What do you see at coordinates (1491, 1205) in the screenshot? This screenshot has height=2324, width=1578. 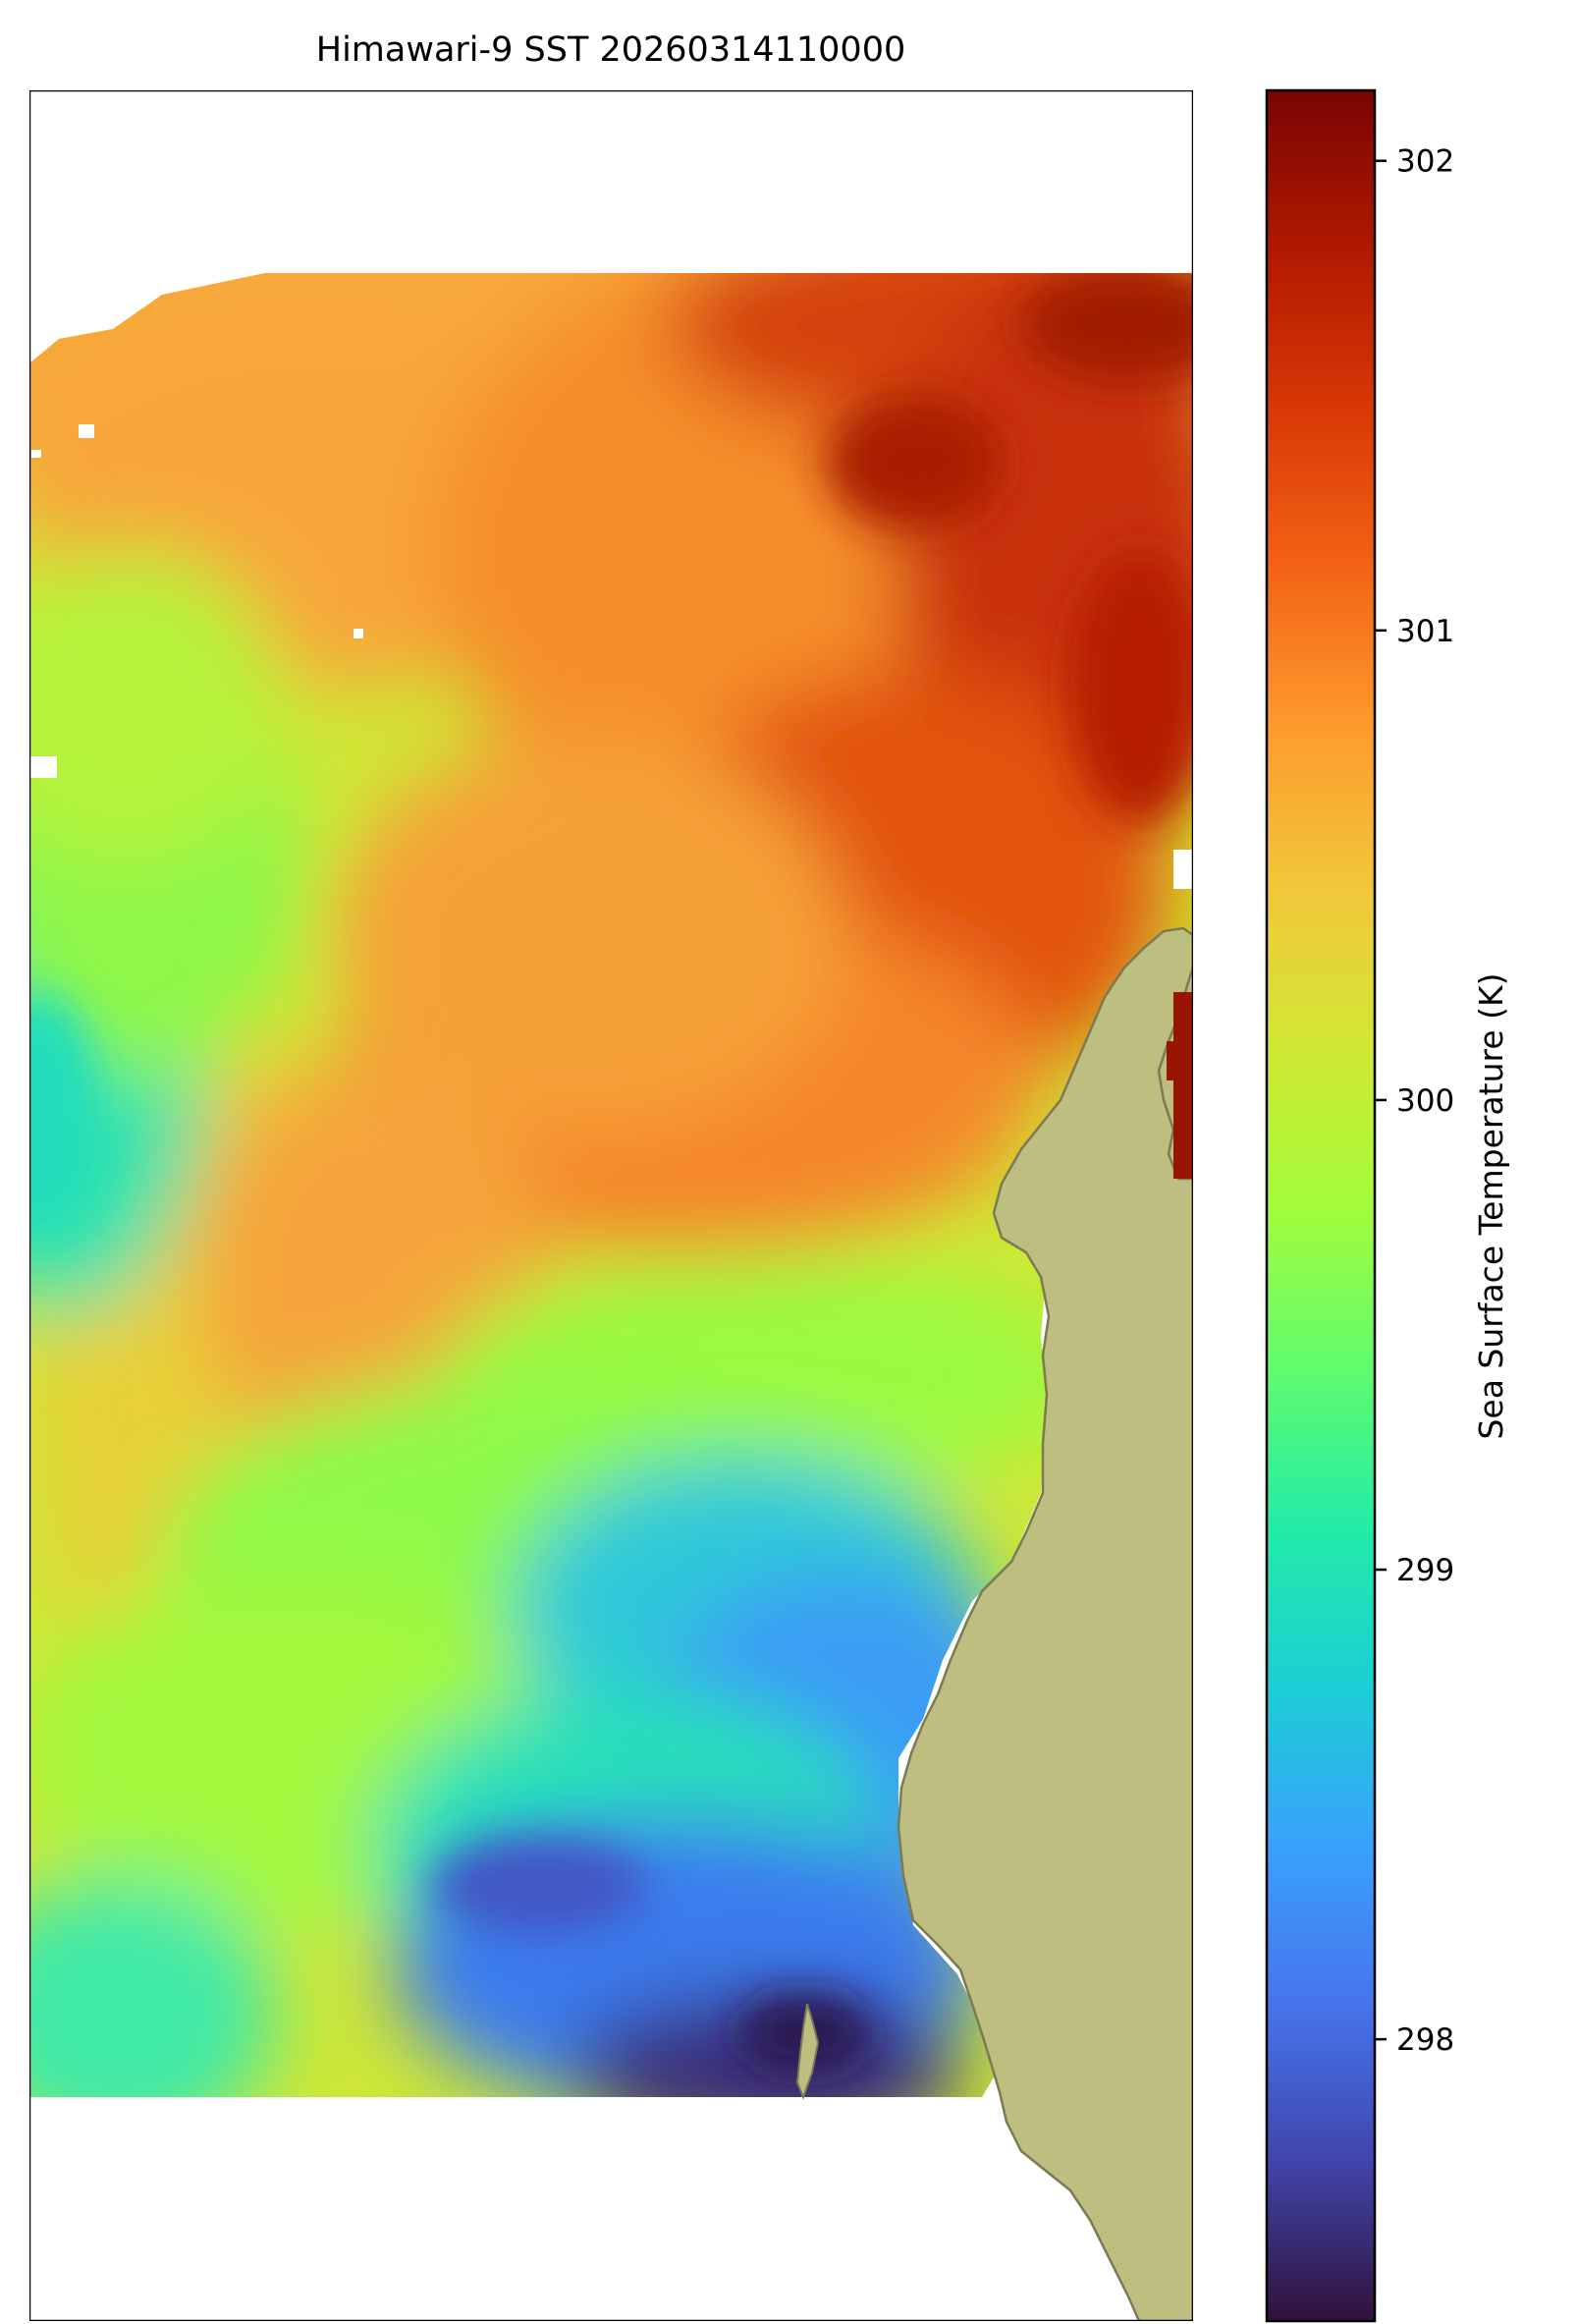 I see `colorbar-label: Sea Surface Temperature (K)` at bounding box center [1491, 1205].